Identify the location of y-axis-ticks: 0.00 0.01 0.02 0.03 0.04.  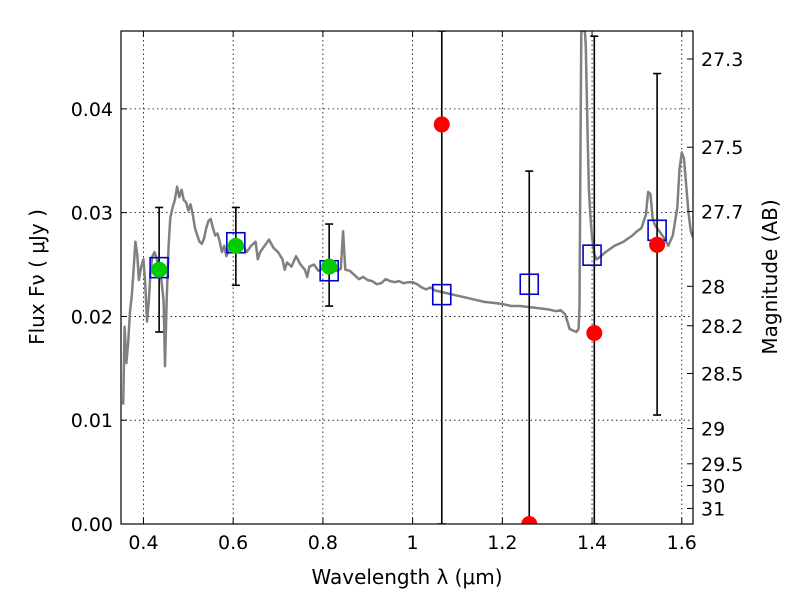
(99, 317).